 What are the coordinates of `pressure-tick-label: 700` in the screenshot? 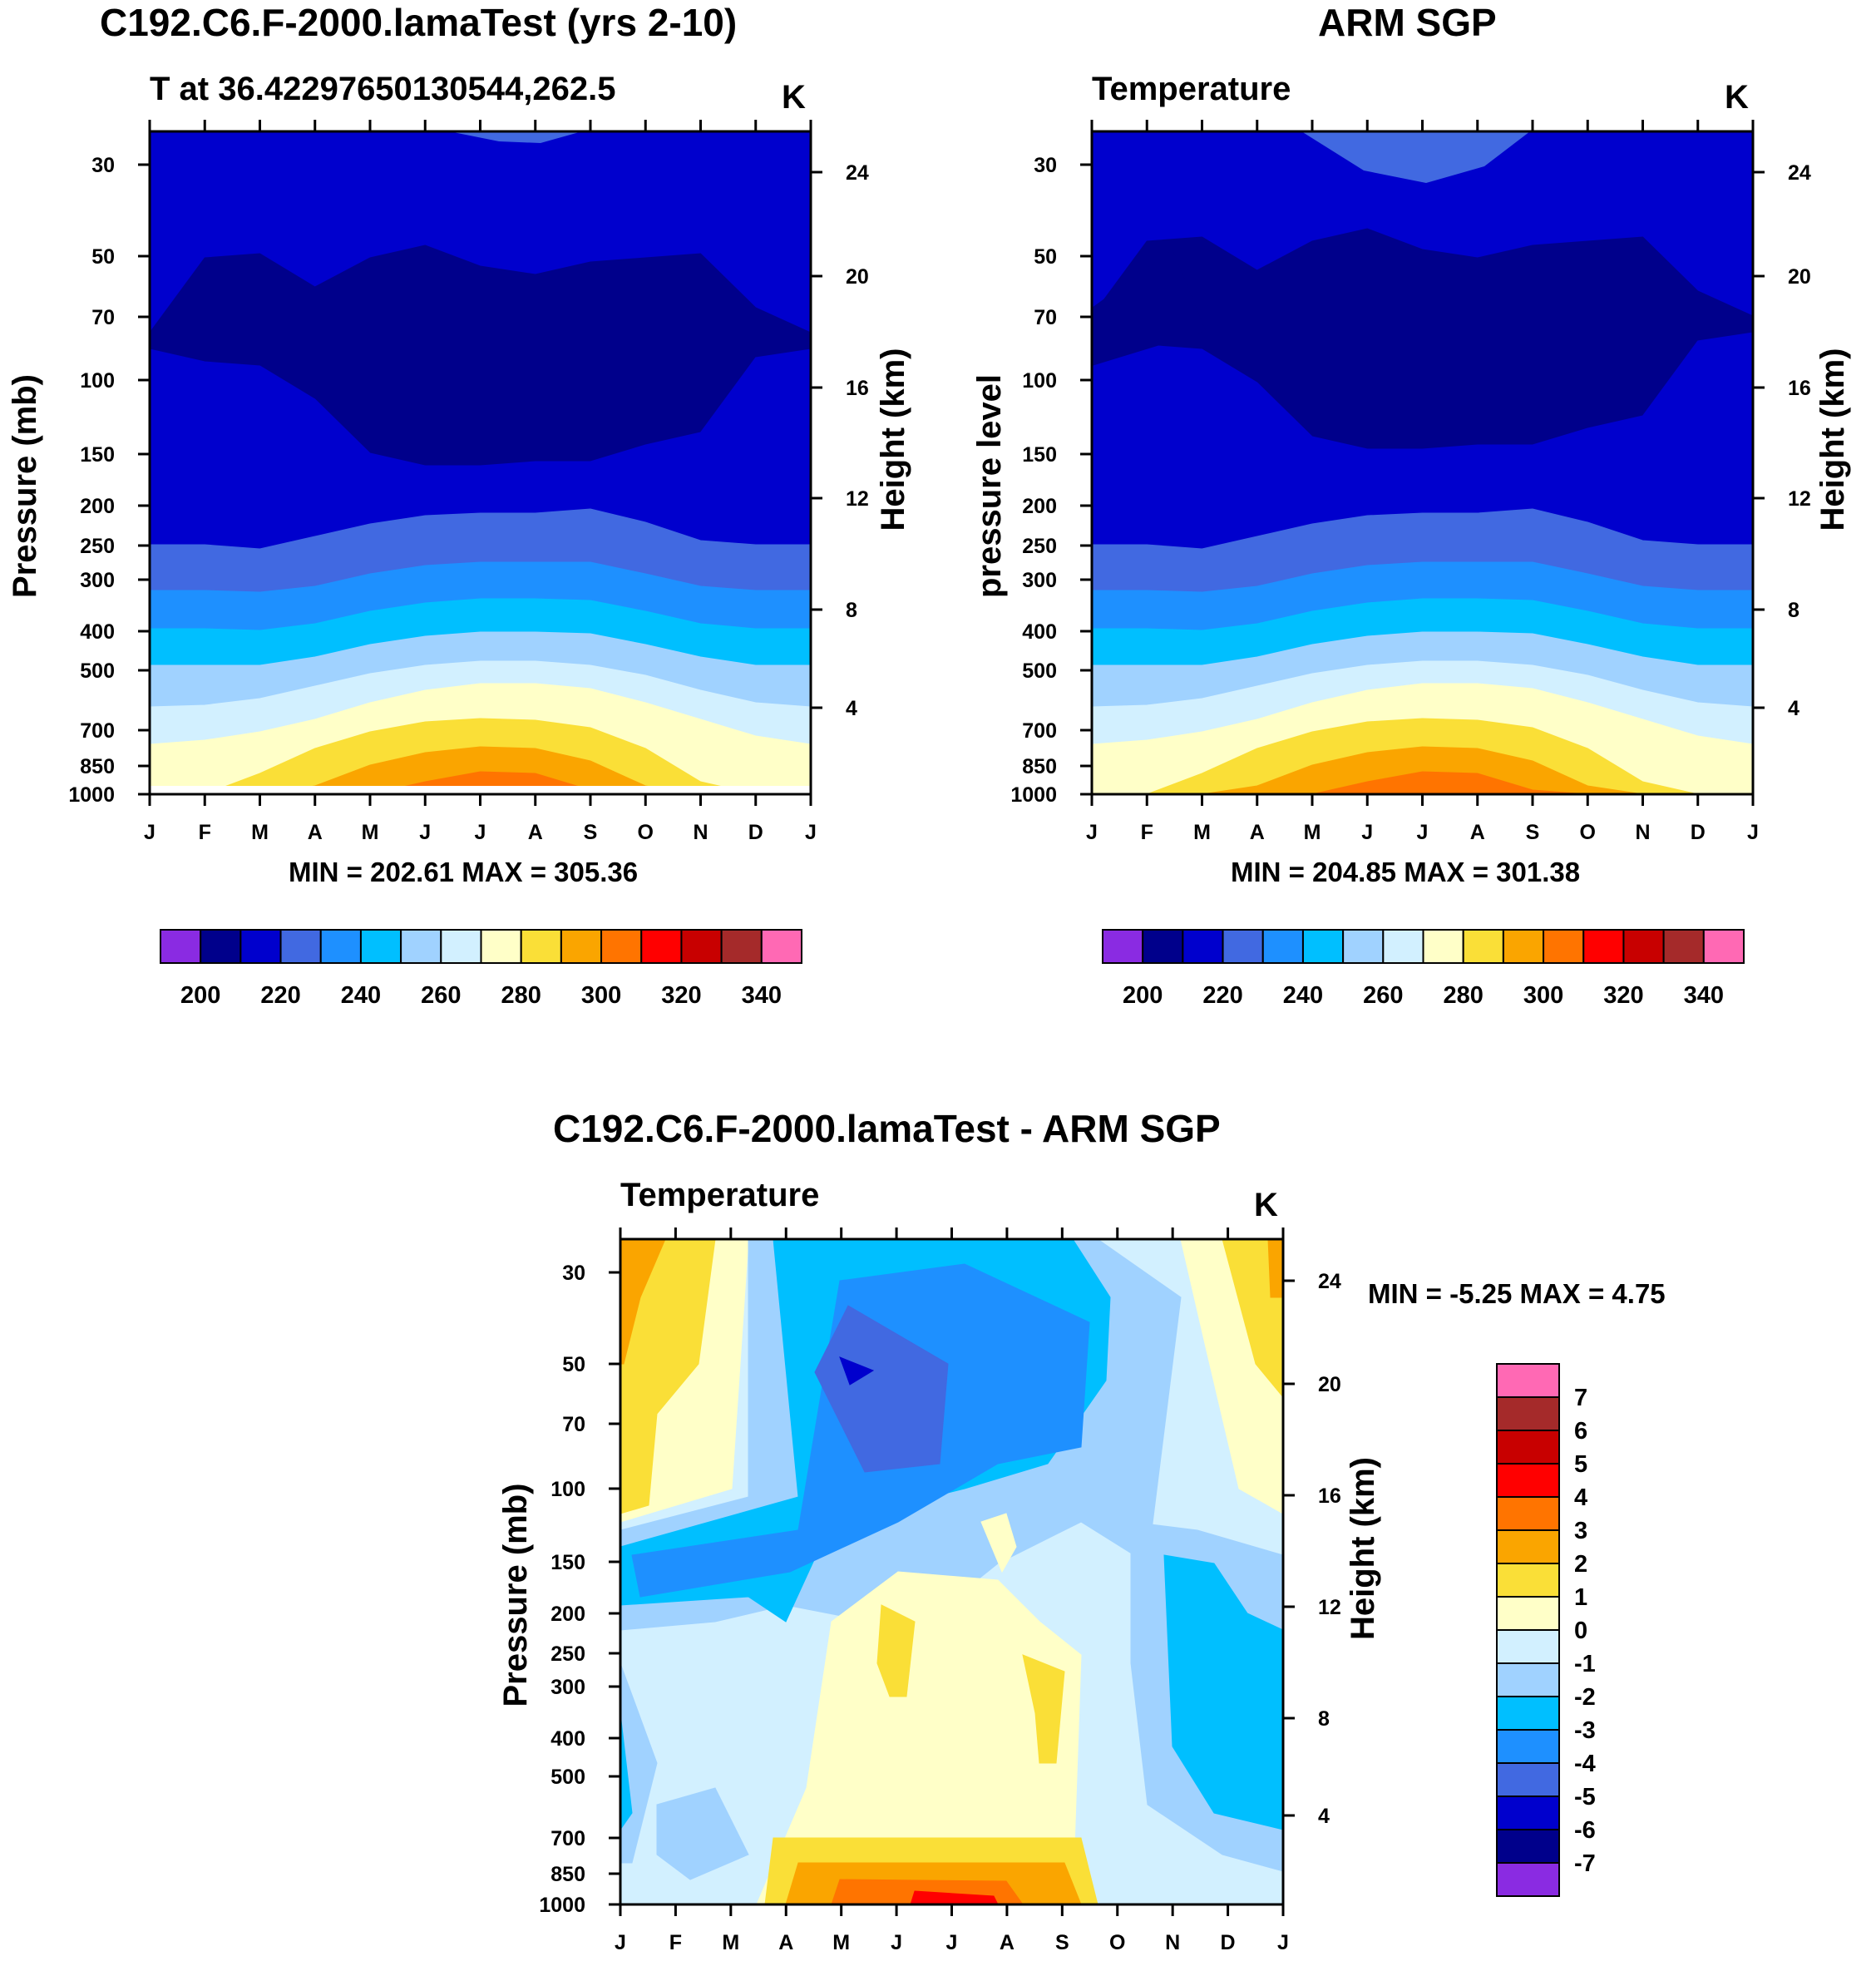 It's located at (567, 1838).